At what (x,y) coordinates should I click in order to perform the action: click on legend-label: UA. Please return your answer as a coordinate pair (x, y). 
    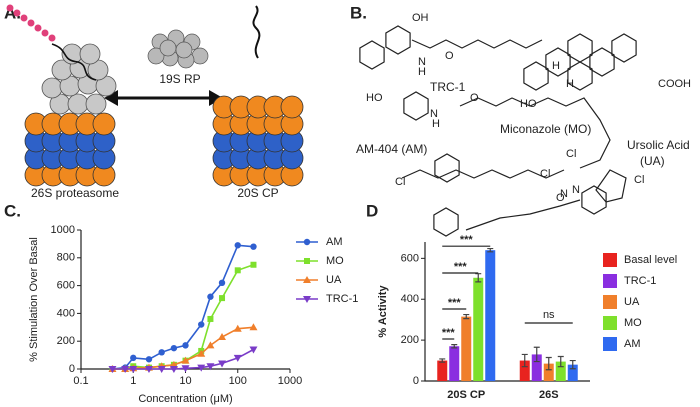
    Looking at the image, I should click on (632, 302).